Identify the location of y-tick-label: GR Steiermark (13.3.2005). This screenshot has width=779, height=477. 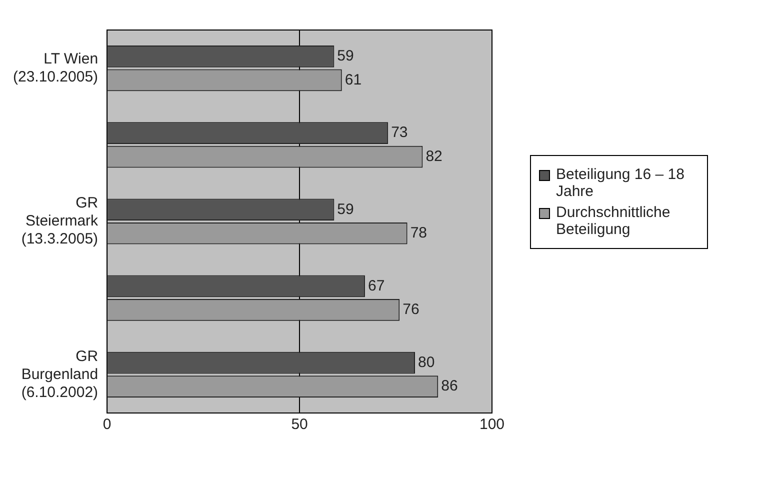
(60, 221).